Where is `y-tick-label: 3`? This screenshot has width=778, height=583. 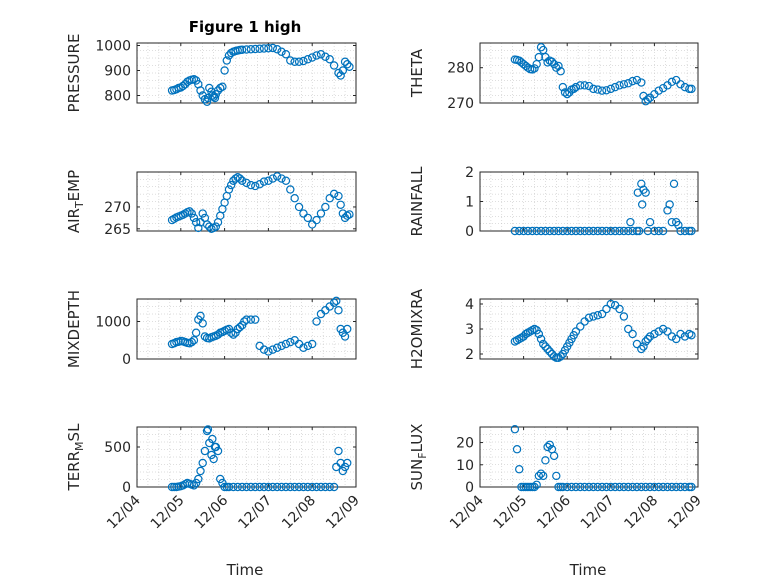
y-tick-label: 3 is located at coordinates (469, 330).